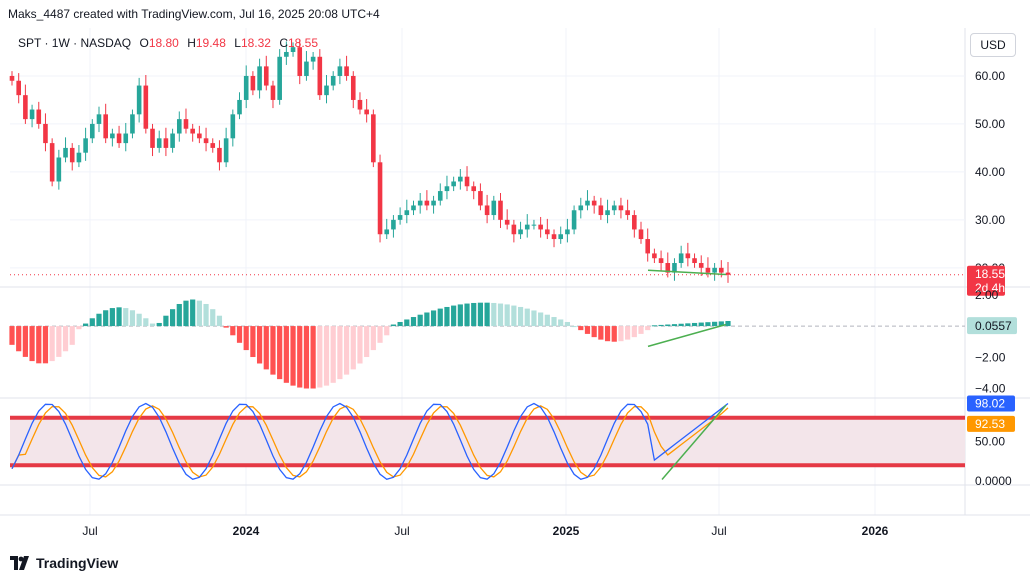  I want to click on price-tick-label: 60.00, so click(990, 76).